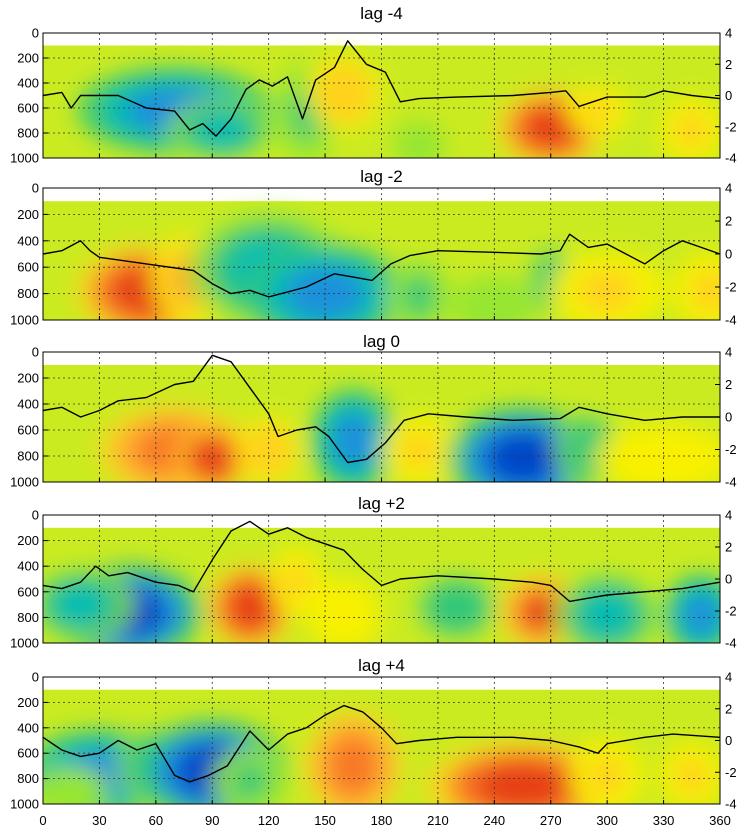 The image size is (752, 838). What do you see at coordinates (325, 820) in the screenshot?
I see `x-tick-label: 150` at bounding box center [325, 820].